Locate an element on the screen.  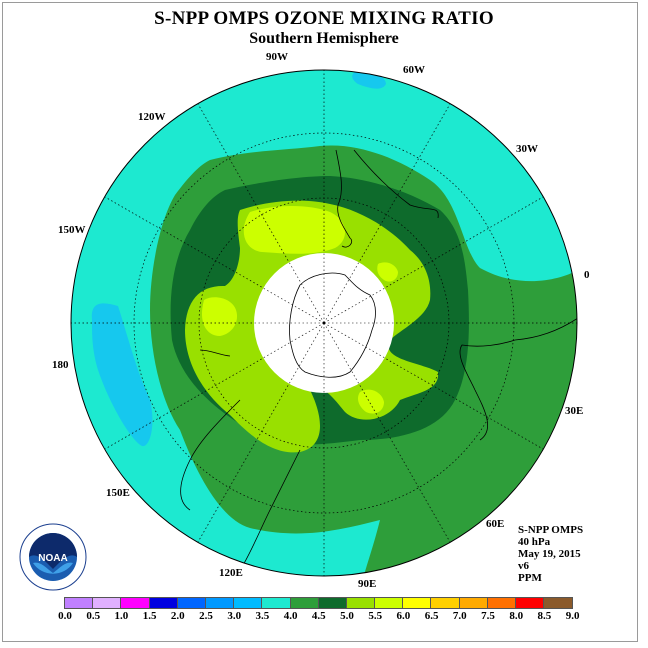
colorbar-tick-label: 4.0 is located at coordinates (290, 616).